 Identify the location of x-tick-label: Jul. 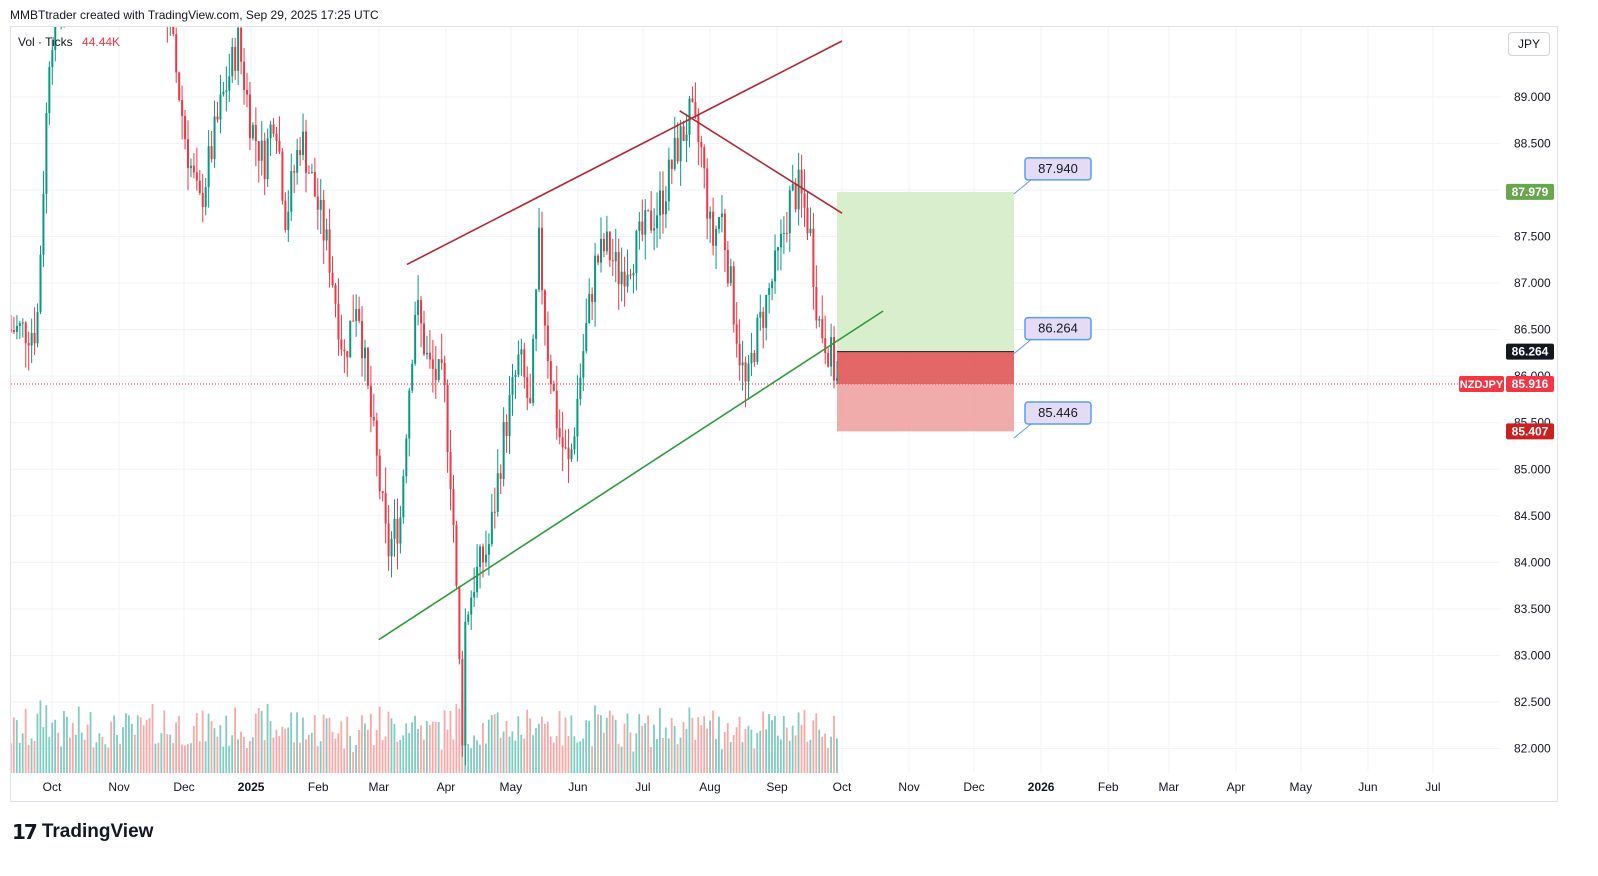
(642, 787).